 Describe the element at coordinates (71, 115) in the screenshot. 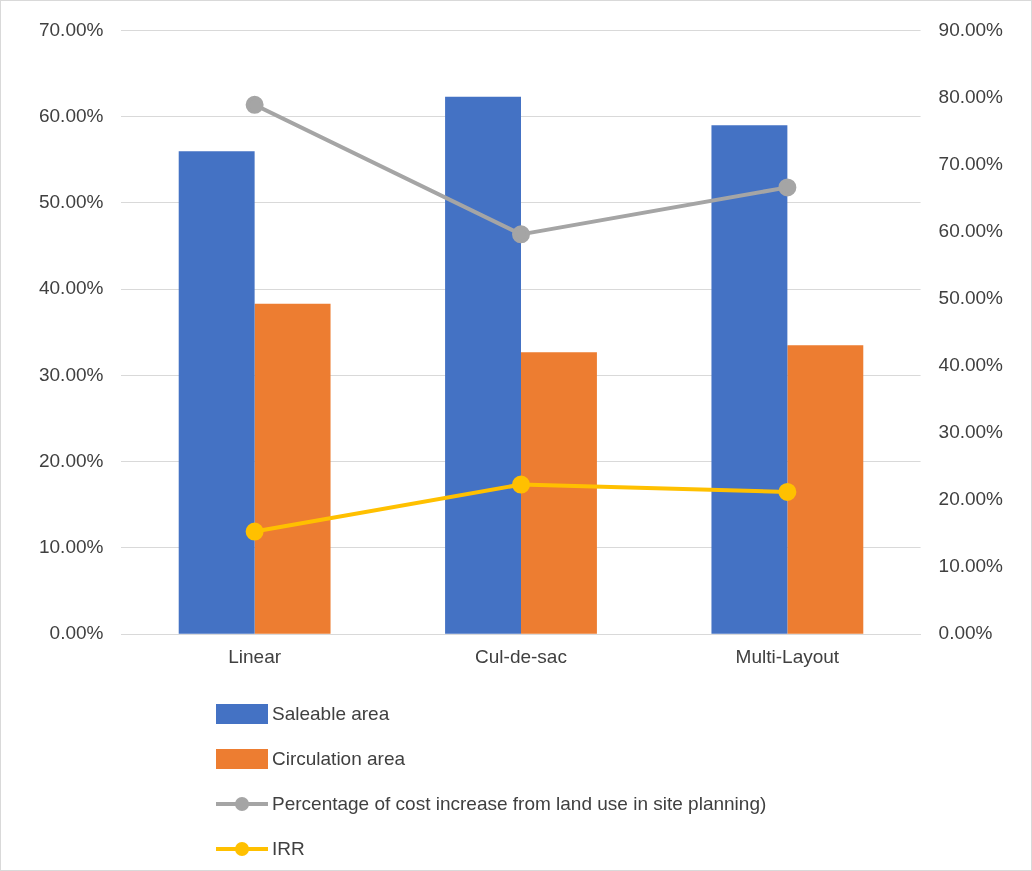

I see `y-tick-label: 60.00%` at that location.